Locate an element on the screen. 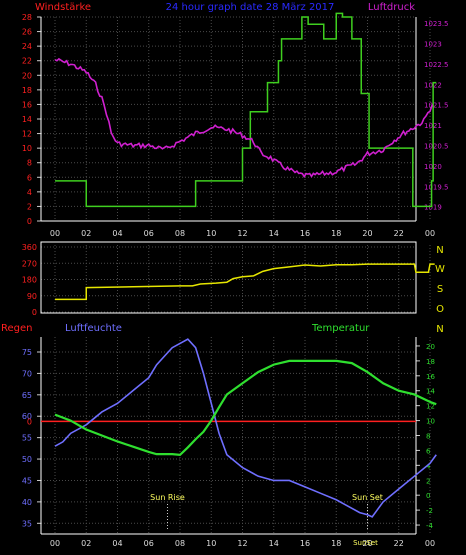  y-tick-label: 16 is located at coordinates (27, 104).